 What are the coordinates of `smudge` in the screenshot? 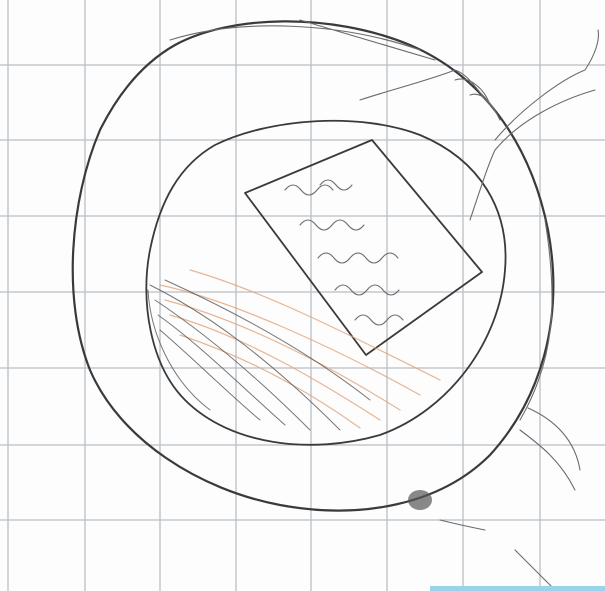 It's located at (420, 500).